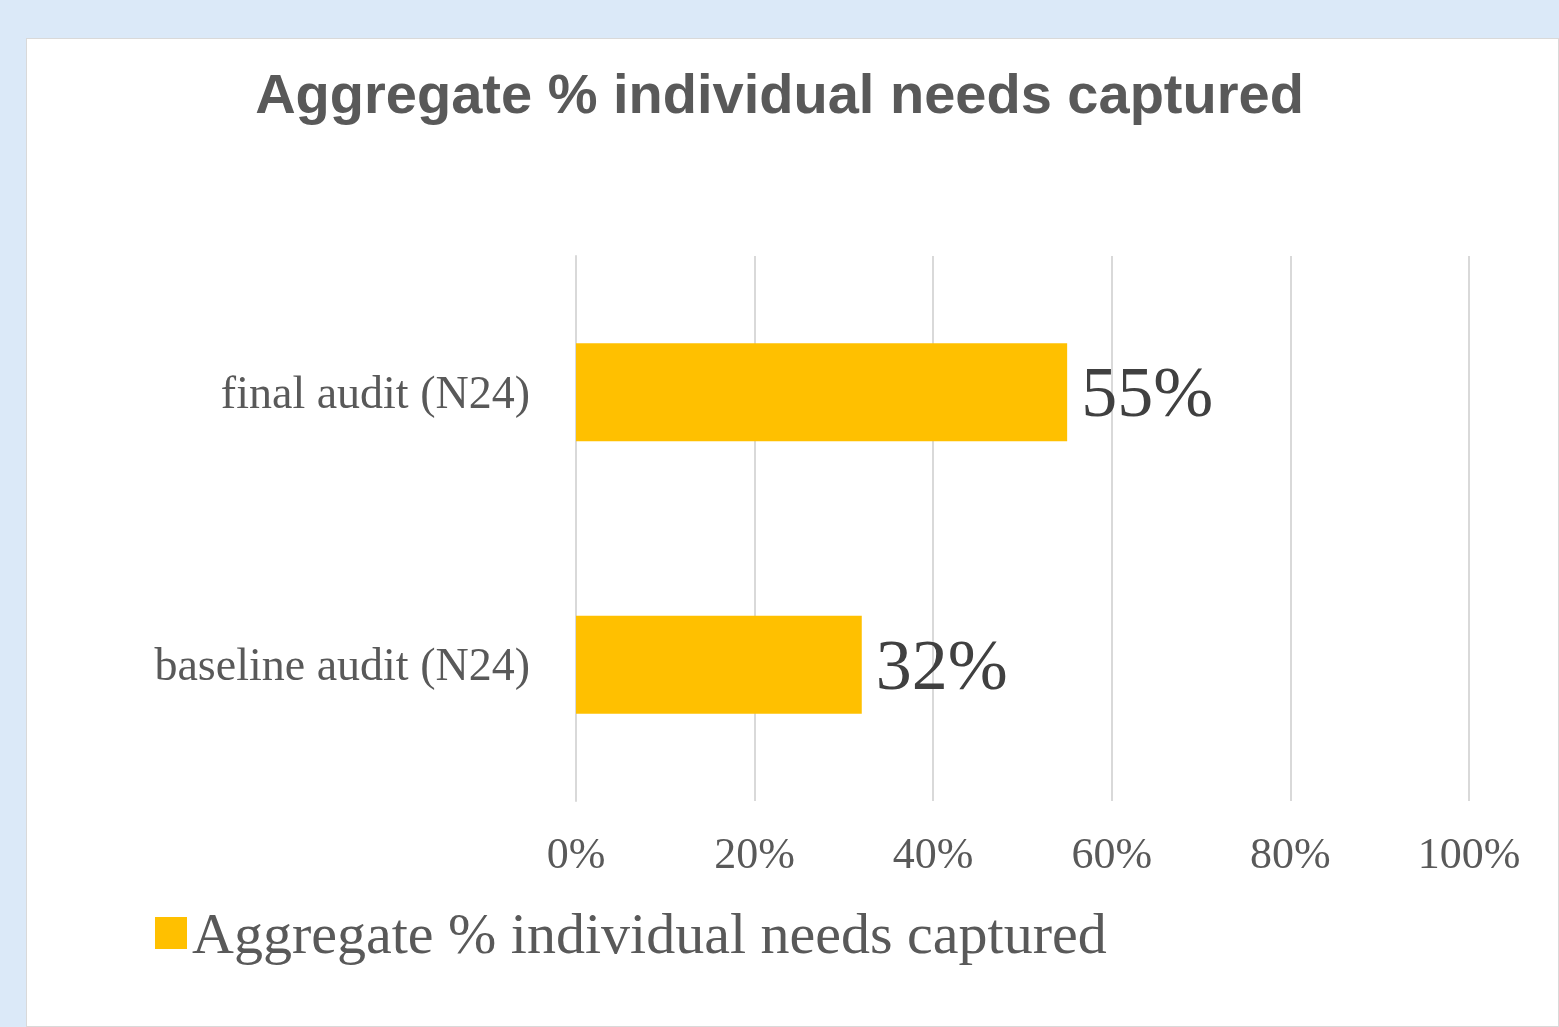  What do you see at coordinates (941, 664) in the screenshot?
I see `data-label: 32%` at bounding box center [941, 664].